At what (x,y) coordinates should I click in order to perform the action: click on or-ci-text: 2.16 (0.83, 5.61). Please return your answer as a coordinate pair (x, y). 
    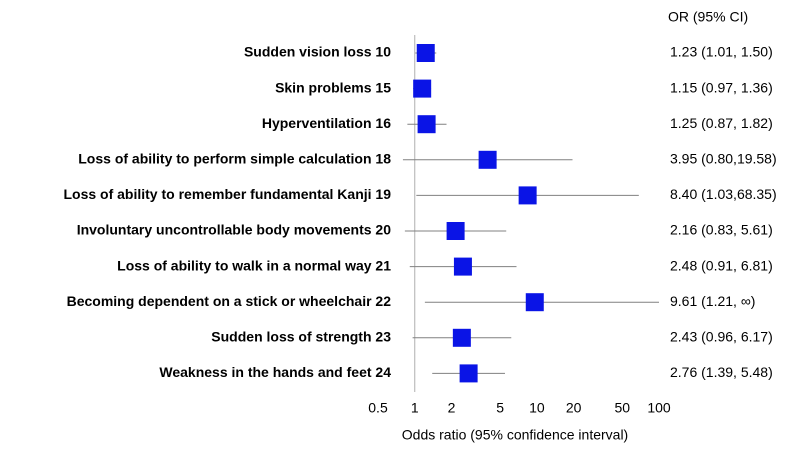
    Looking at the image, I should click on (721, 230).